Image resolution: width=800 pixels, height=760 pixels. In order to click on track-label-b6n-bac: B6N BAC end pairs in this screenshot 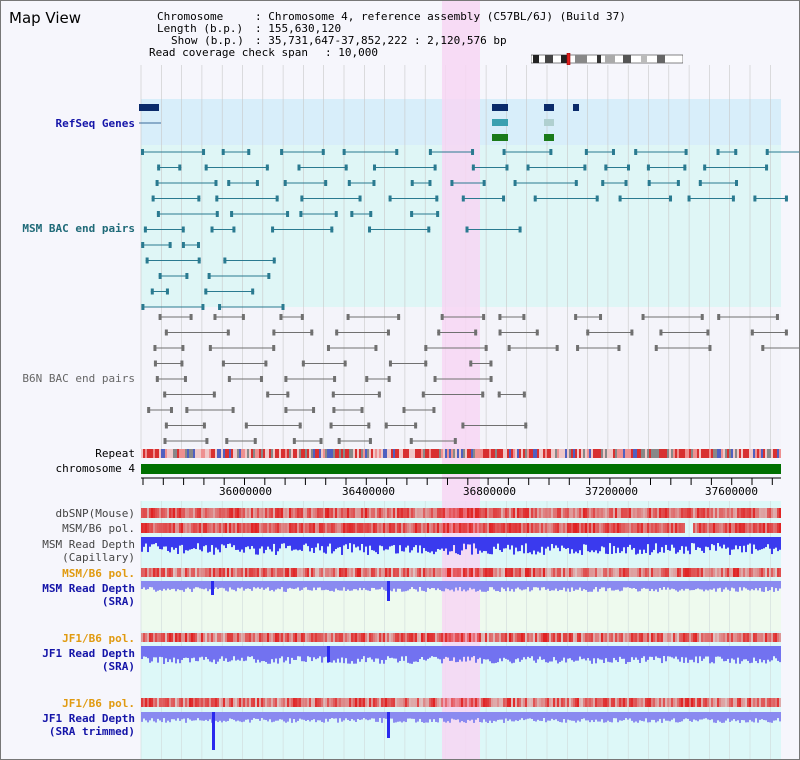, I will do `click(78, 378)`.